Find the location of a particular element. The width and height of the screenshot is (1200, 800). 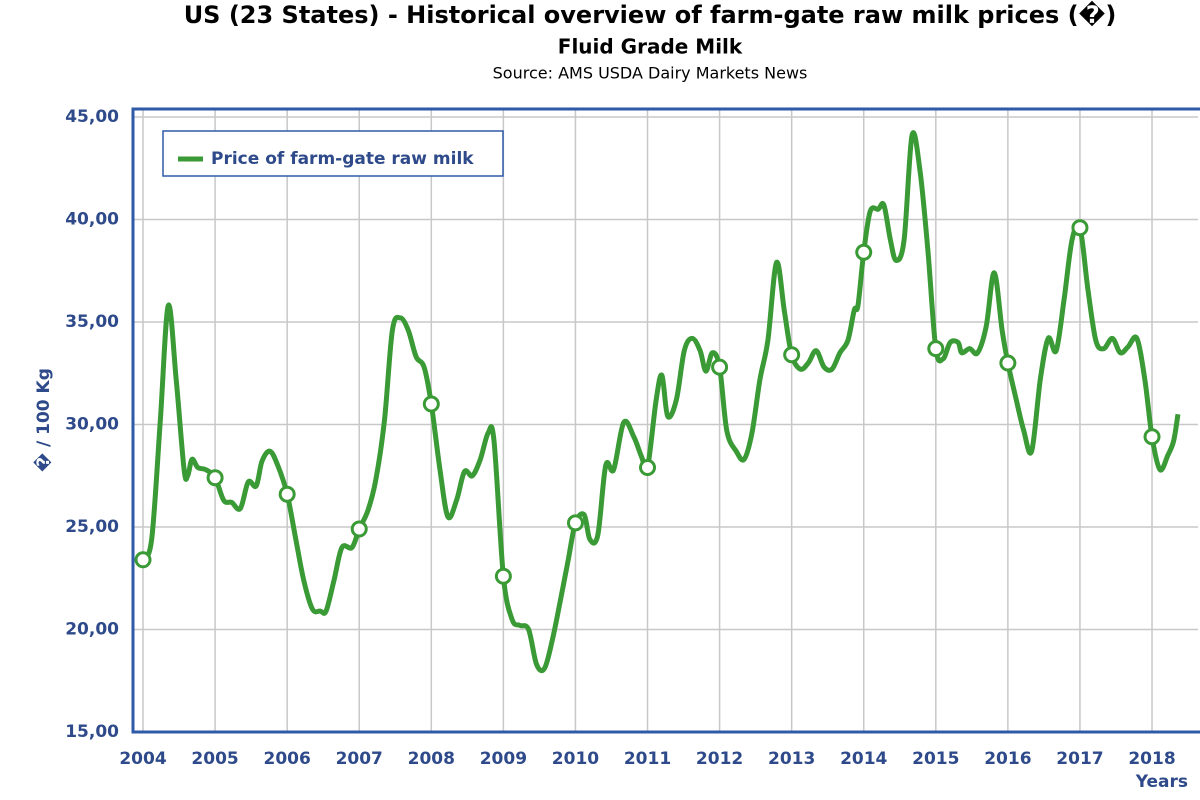

x-tick-label: 2013 is located at coordinates (791, 759).